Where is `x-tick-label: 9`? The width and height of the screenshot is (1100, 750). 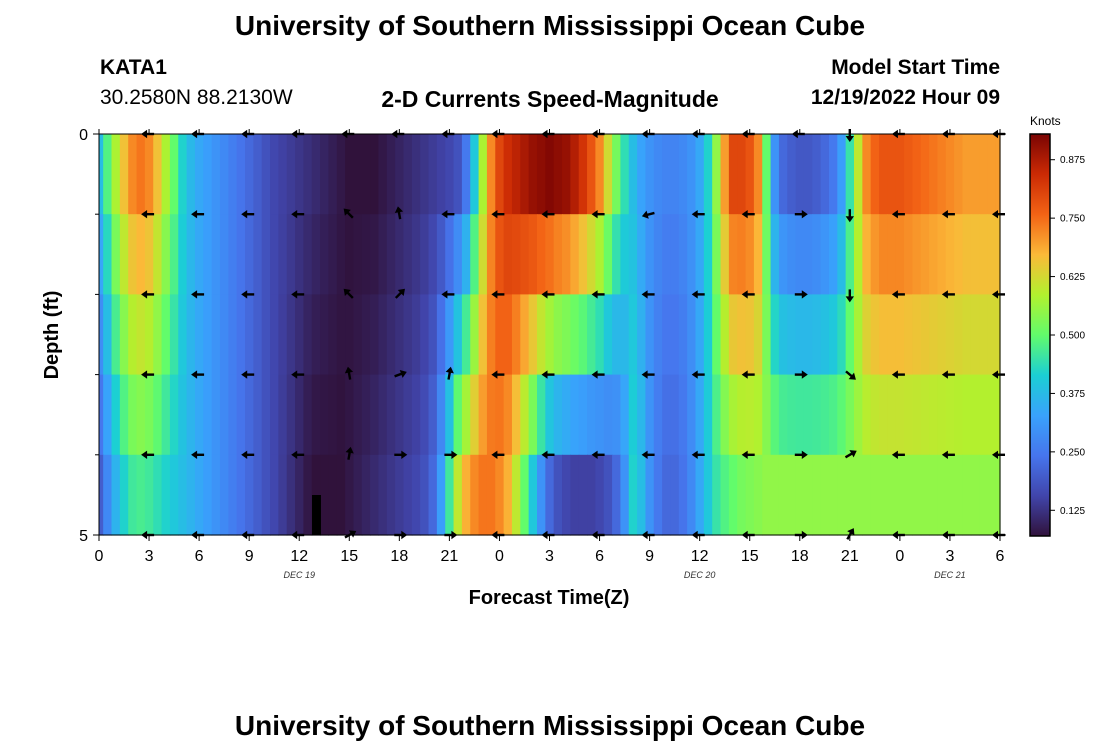
x-tick-label: 9 is located at coordinates (249, 556).